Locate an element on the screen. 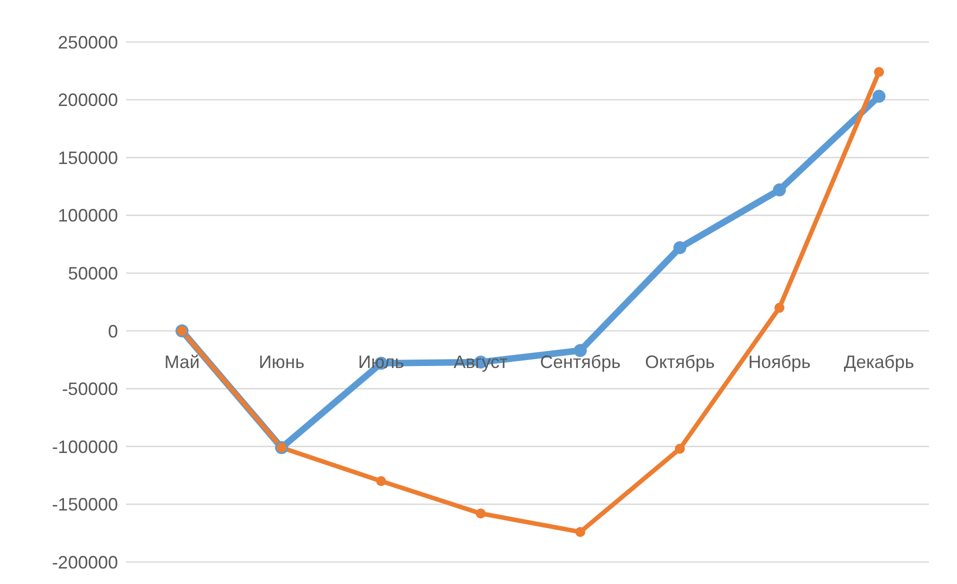  y-tick-label: 200000 is located at coordinates (88, 100).